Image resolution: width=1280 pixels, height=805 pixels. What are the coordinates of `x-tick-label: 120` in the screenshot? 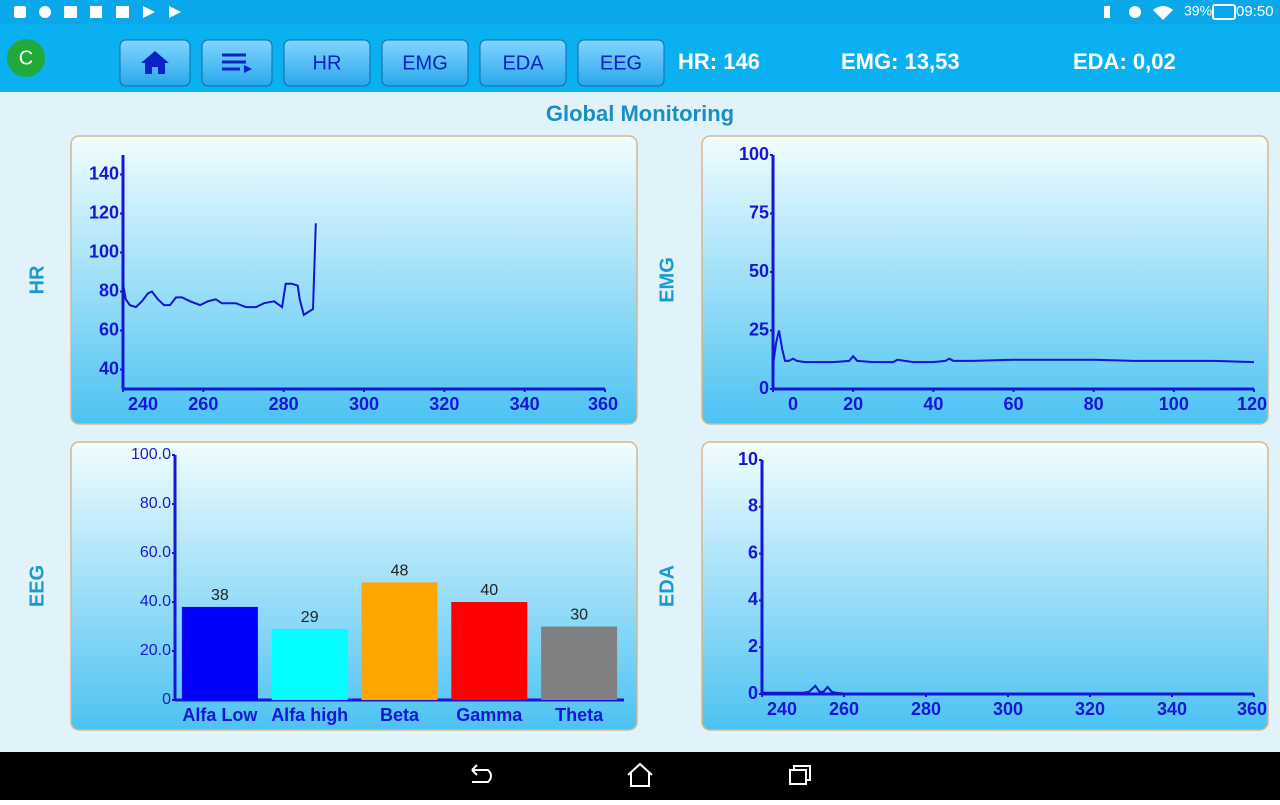 It's located at (1252, 404).